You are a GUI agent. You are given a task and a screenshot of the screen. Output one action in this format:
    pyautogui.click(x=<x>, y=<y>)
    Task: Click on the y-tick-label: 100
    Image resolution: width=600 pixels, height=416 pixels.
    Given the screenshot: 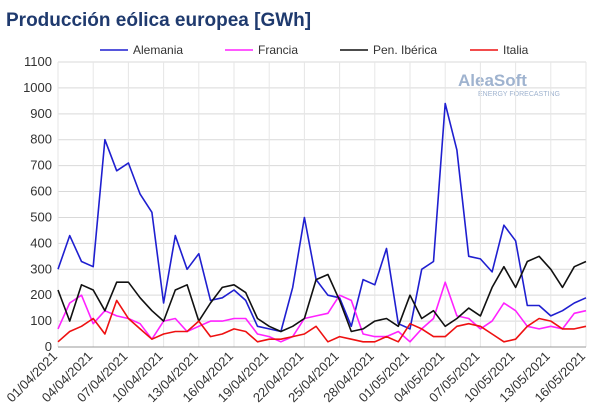 What is the action you would take?
    pyautogui.click(x=41, y=320)
    